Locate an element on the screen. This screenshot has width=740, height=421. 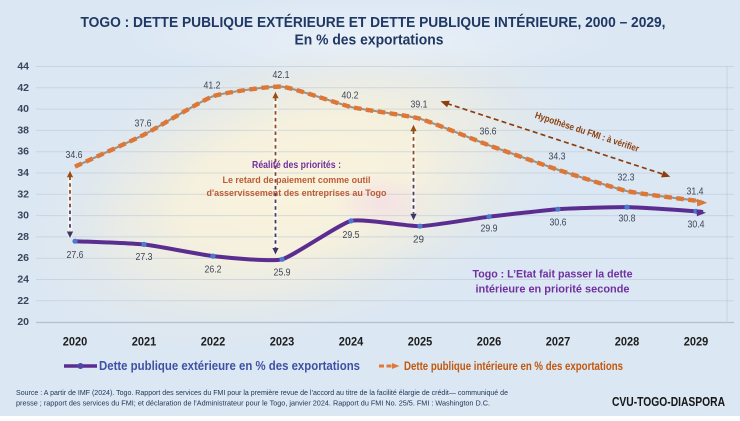
svg-text: 2027 is located at coordinates (558, 342).